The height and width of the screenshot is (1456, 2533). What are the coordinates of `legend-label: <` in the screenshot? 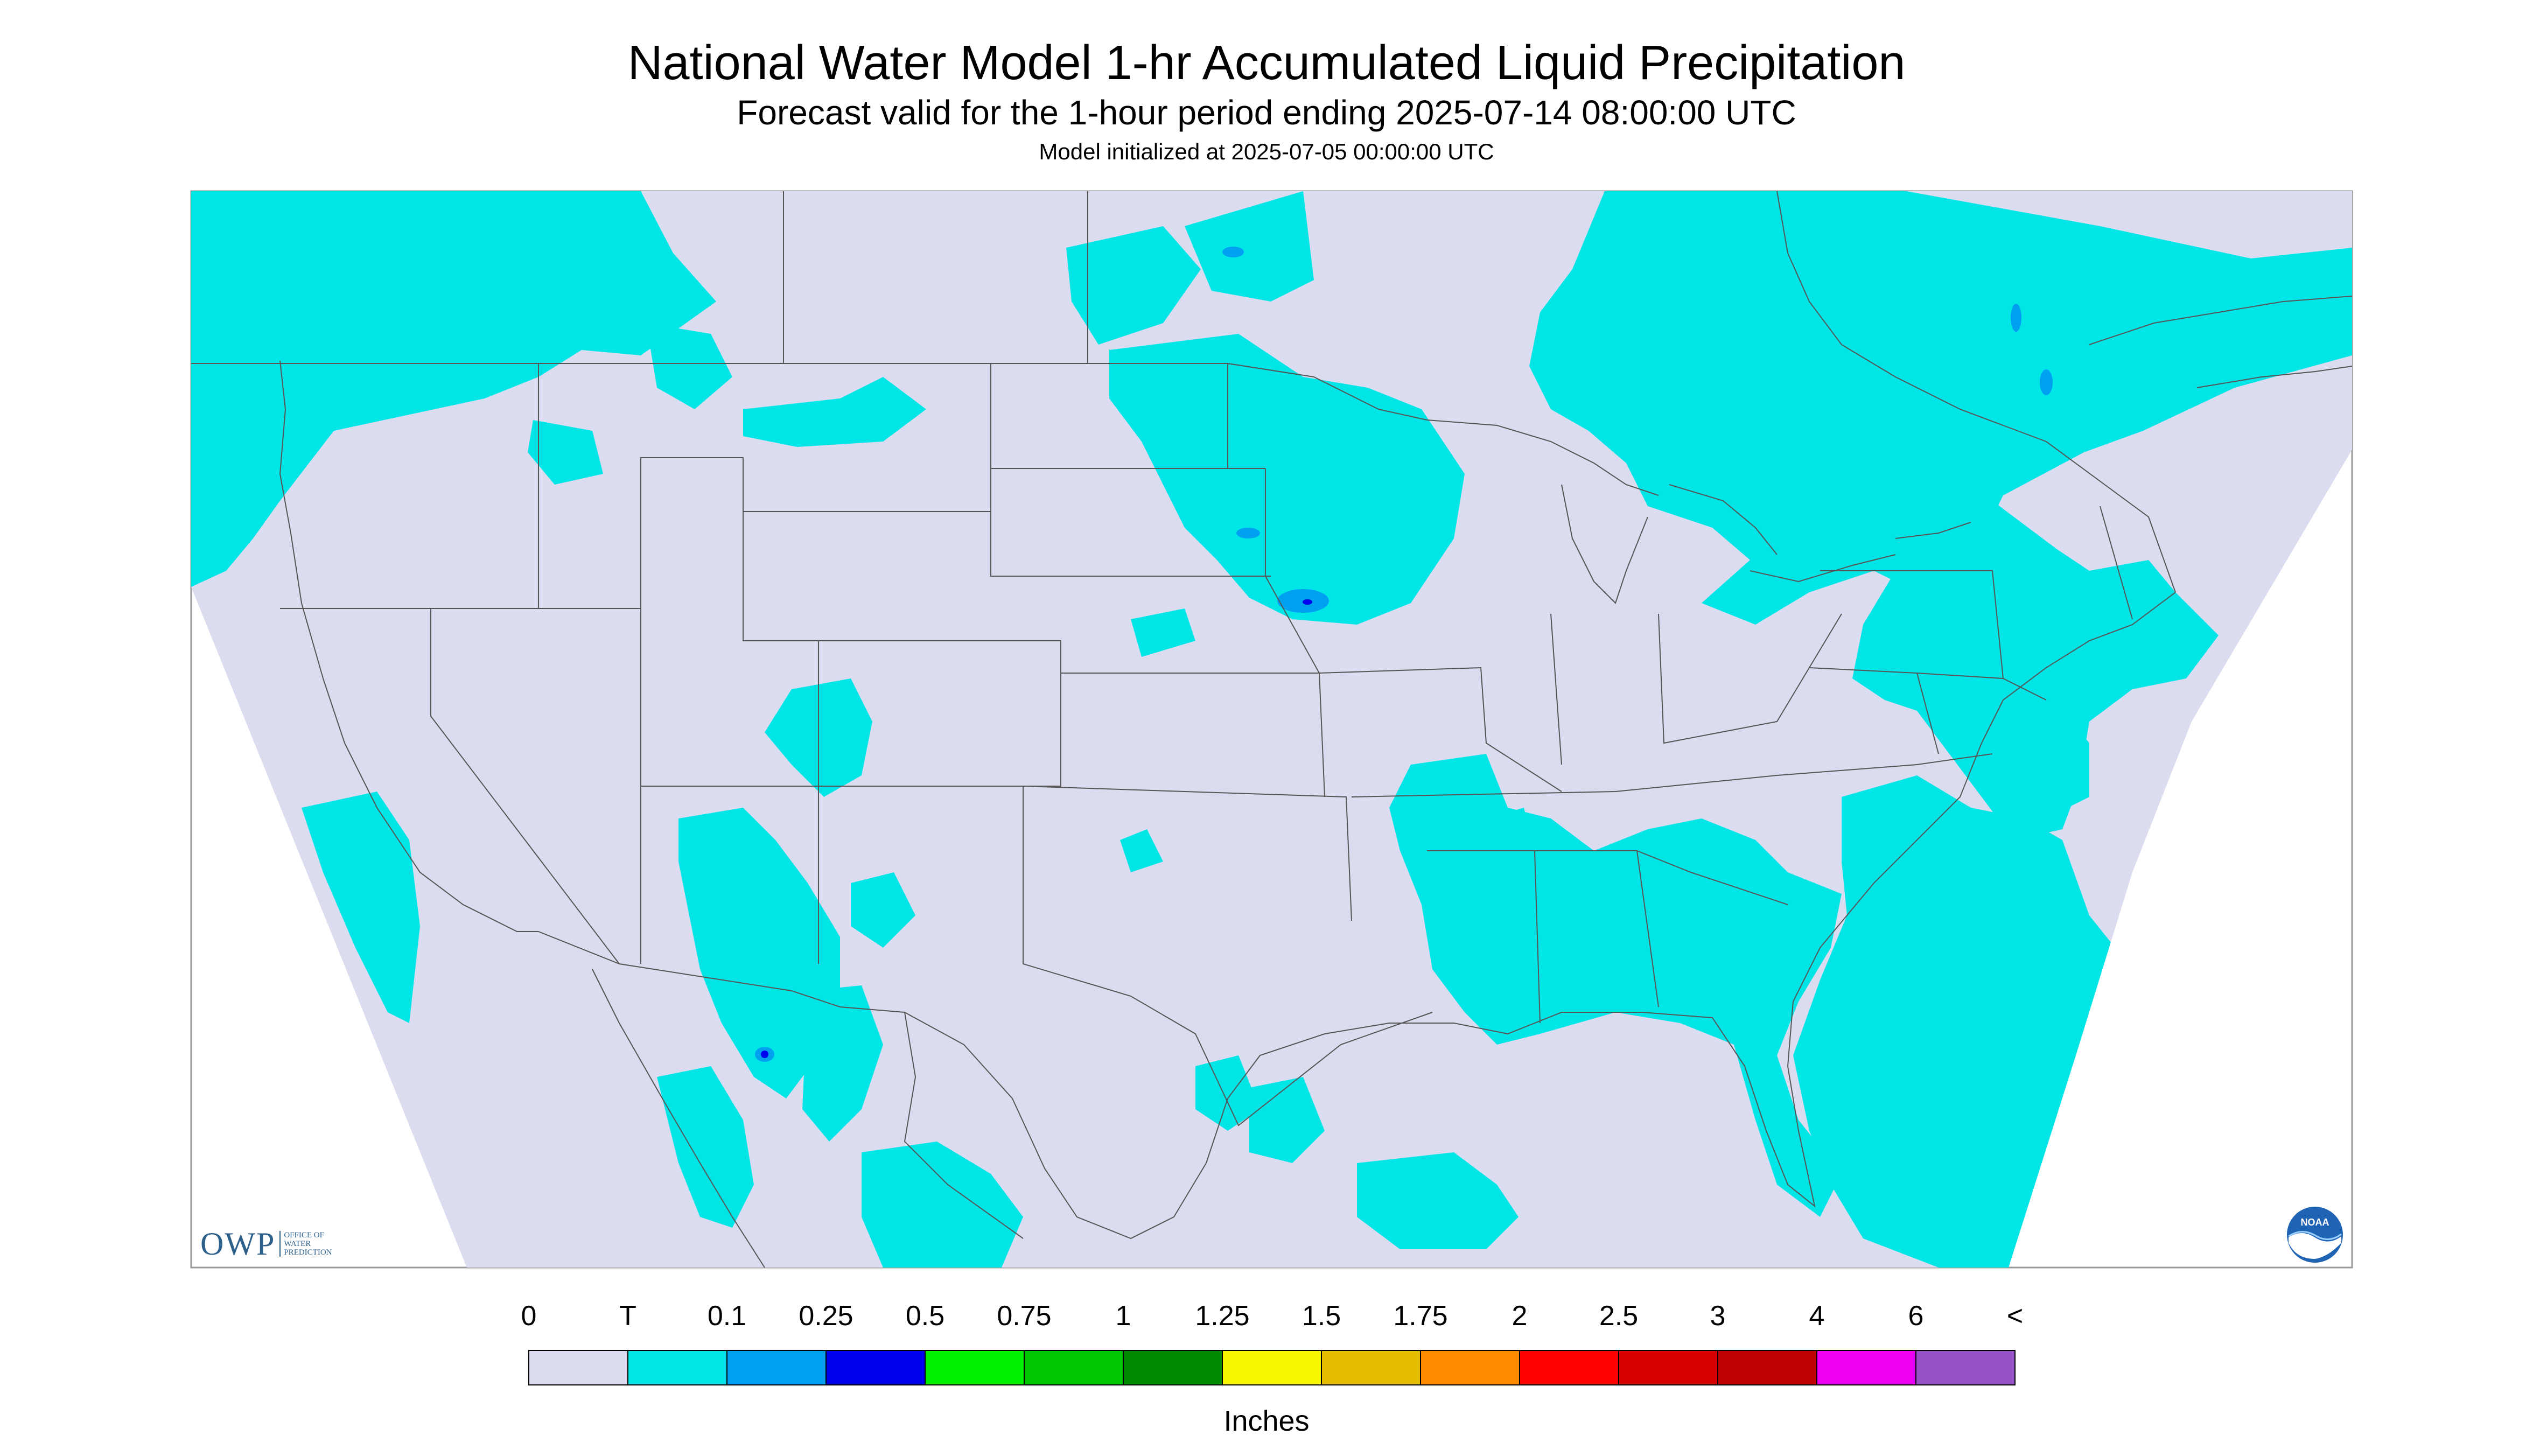 It's located at (2015, 1316).